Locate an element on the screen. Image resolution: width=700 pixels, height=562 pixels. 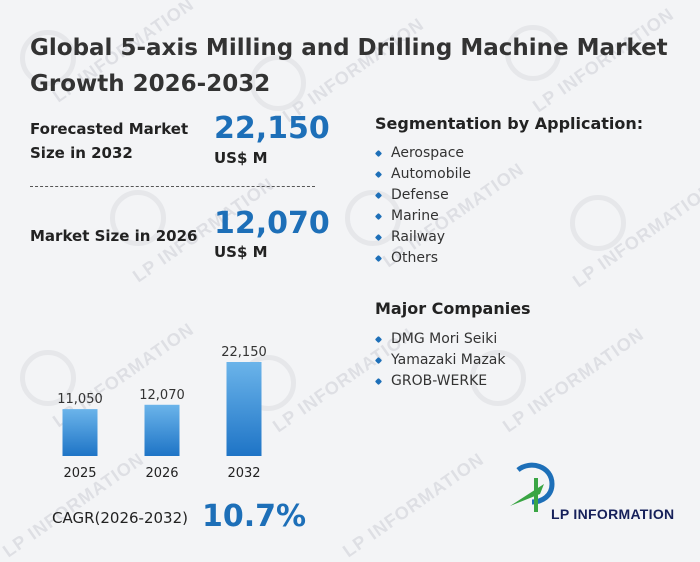
x-tick-label: 2025 is located at coordinates (79, 473).